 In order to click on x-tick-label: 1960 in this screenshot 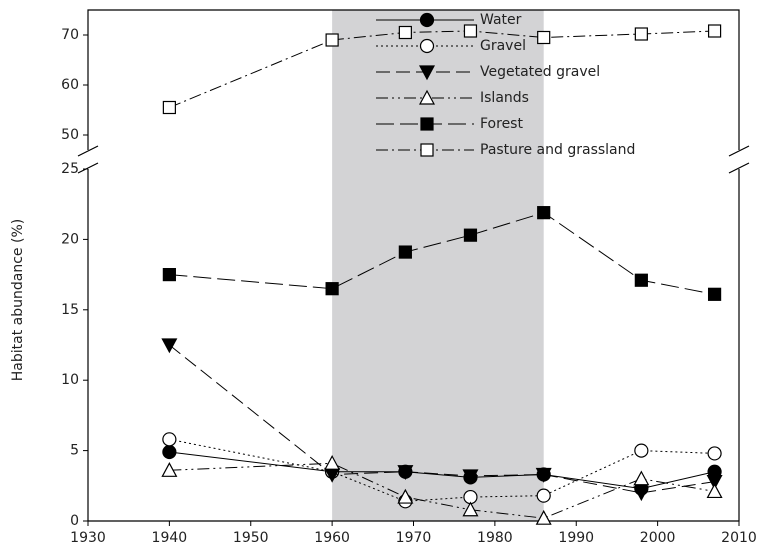, I will do `click(332, 538)`.